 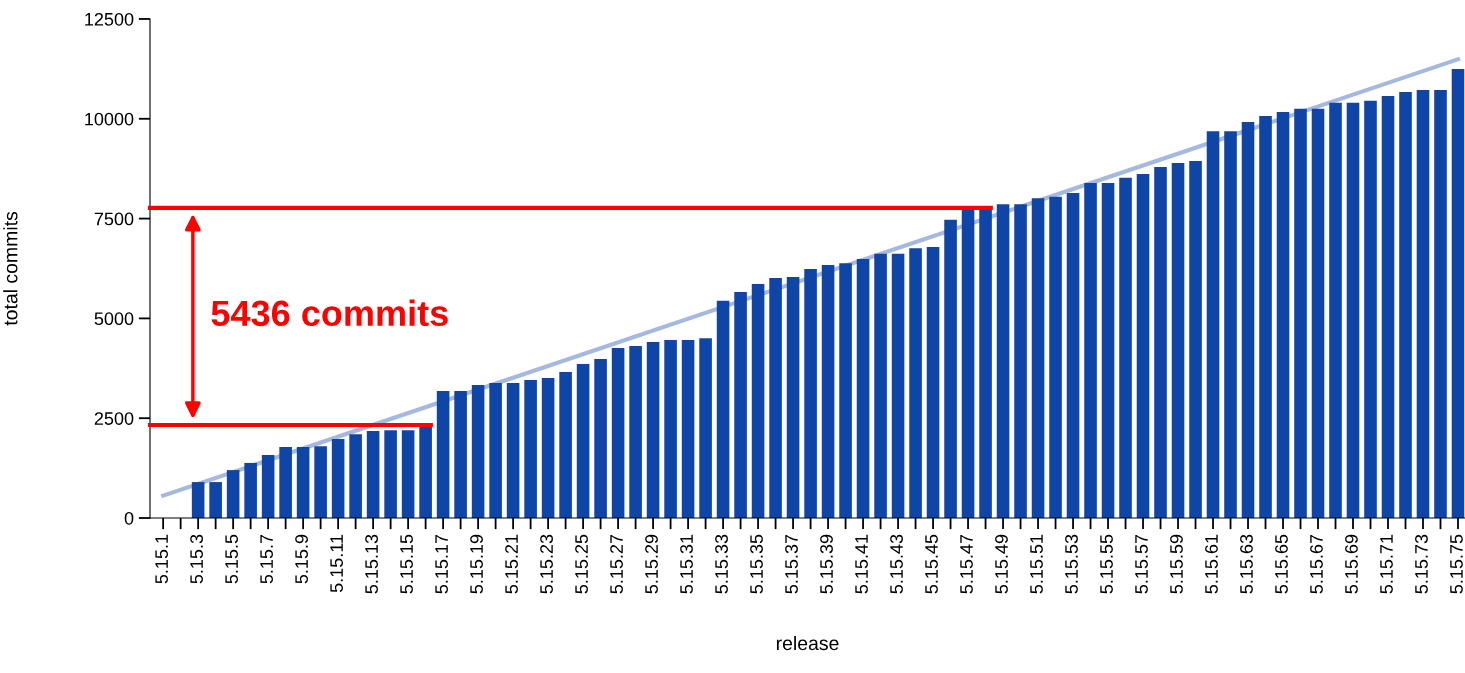 I want to click on x-tick-label: 5.15.35, so click(x=756, y=564).